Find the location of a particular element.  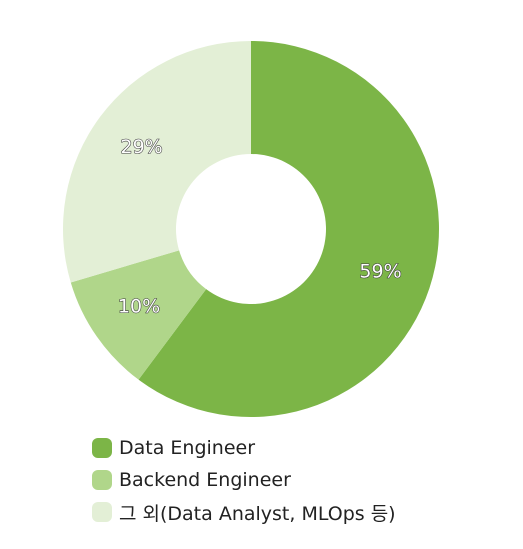

legend-item-data-engineer: Data Engineer is located at coordinates (244, 448).